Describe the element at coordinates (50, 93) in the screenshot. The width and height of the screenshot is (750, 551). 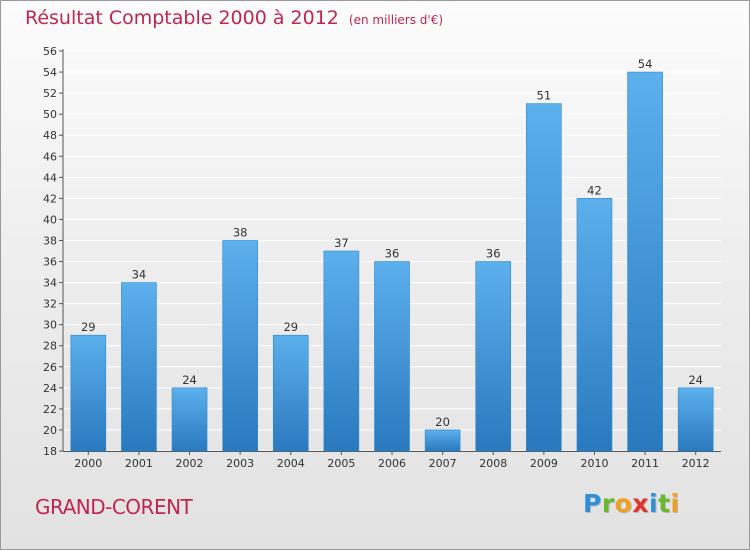
I see `y-tick-label: 52` at that location.